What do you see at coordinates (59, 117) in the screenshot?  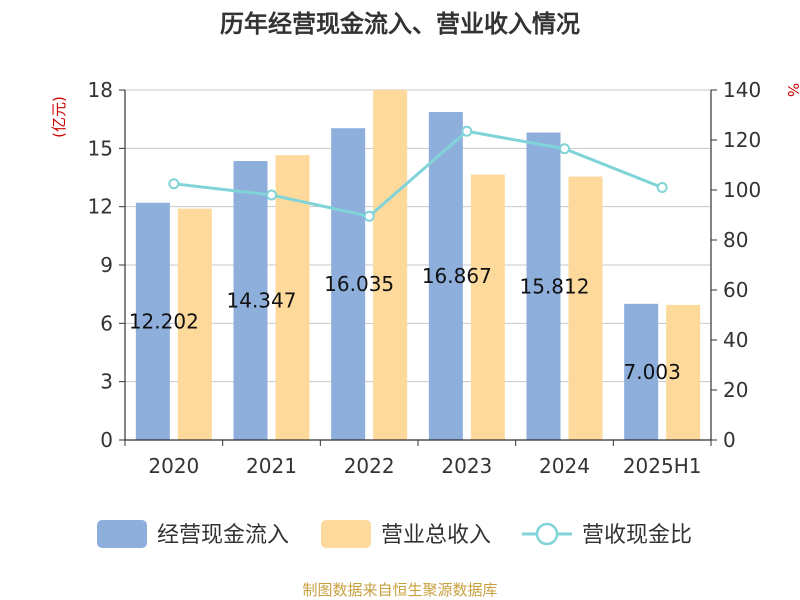 I see `left-axis-unit: (亿元)` at bounding box center [59, 117].